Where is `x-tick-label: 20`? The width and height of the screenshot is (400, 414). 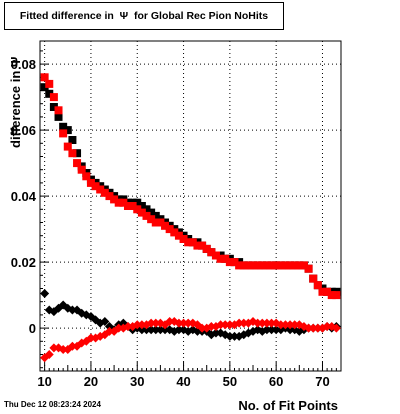
x-tick-label: 20 is located at coordinates (91, 381).